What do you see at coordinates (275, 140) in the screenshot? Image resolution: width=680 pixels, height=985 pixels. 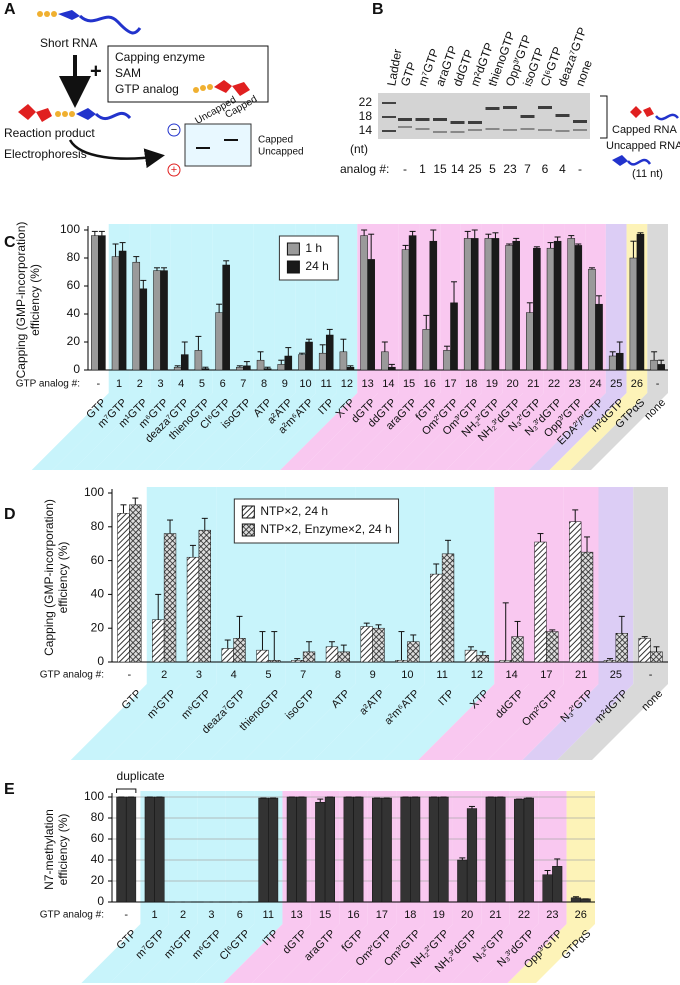 I see `band-label: Capped` at bounding box center [275, 140].